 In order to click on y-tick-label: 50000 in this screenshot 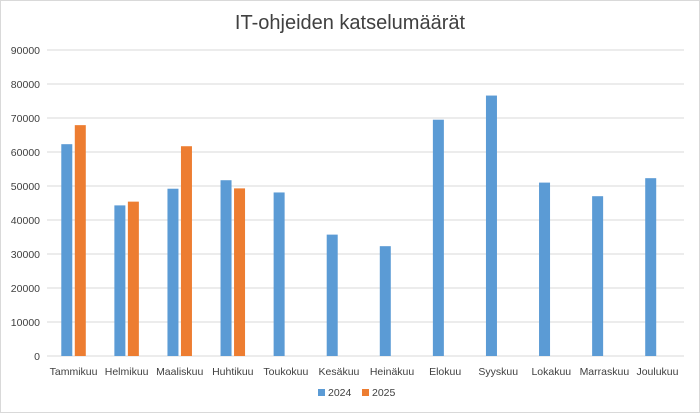, I will do `click(25, 187)`.